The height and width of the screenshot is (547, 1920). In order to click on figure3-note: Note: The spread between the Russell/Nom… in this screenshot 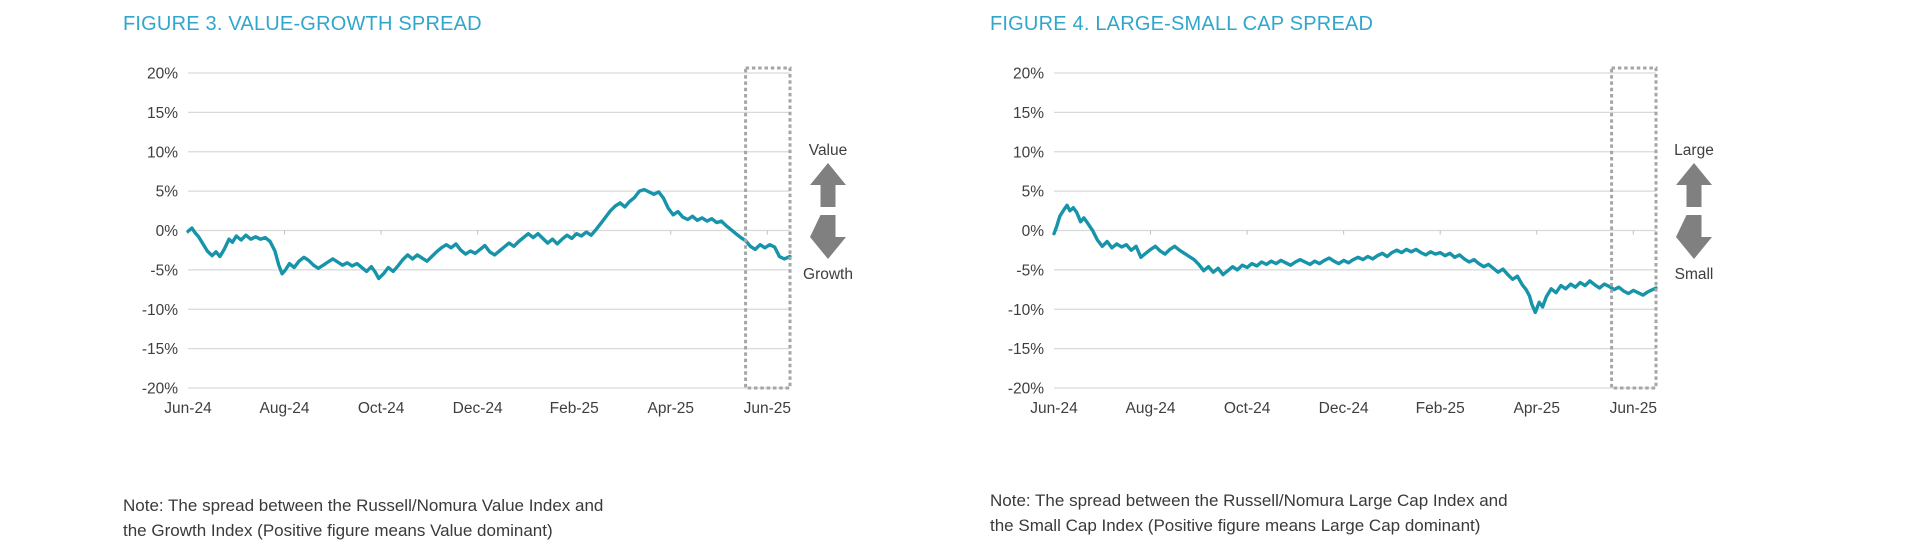, I will do `click(363, 518)`.